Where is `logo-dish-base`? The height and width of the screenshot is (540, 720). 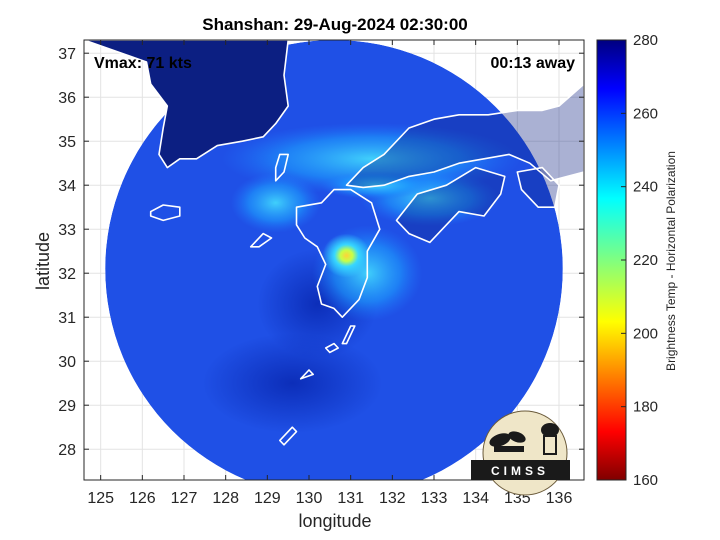 logo-dish-base is located at coordinates (509, 449).